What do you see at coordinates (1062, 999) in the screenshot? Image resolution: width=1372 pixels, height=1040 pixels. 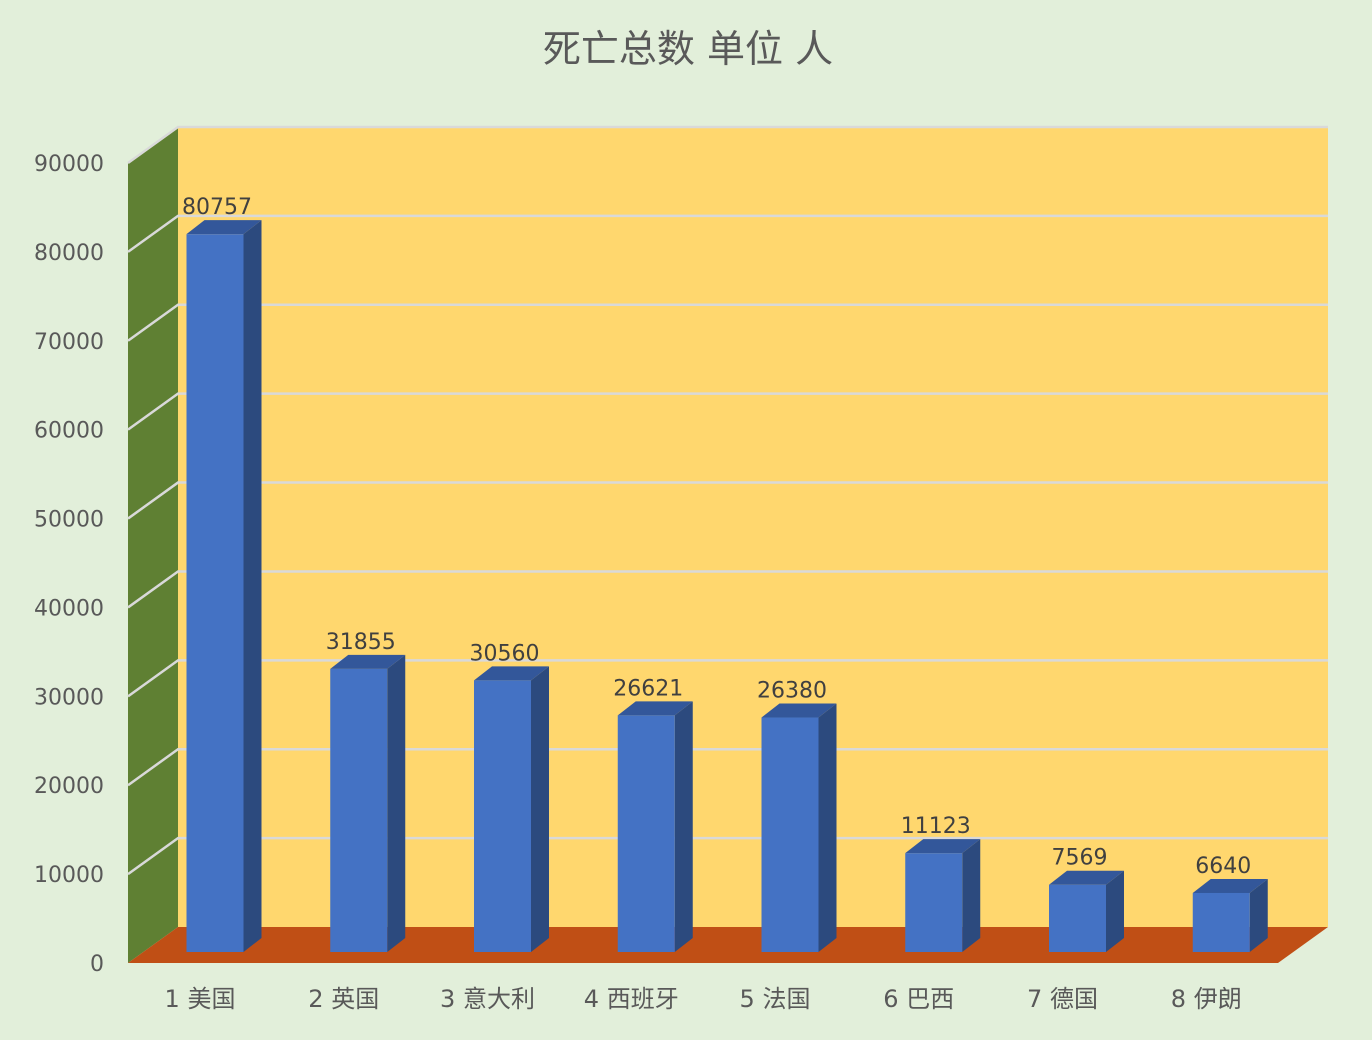 I see `x-tick-label: 7 德国` at bounding box center [1062, 999].